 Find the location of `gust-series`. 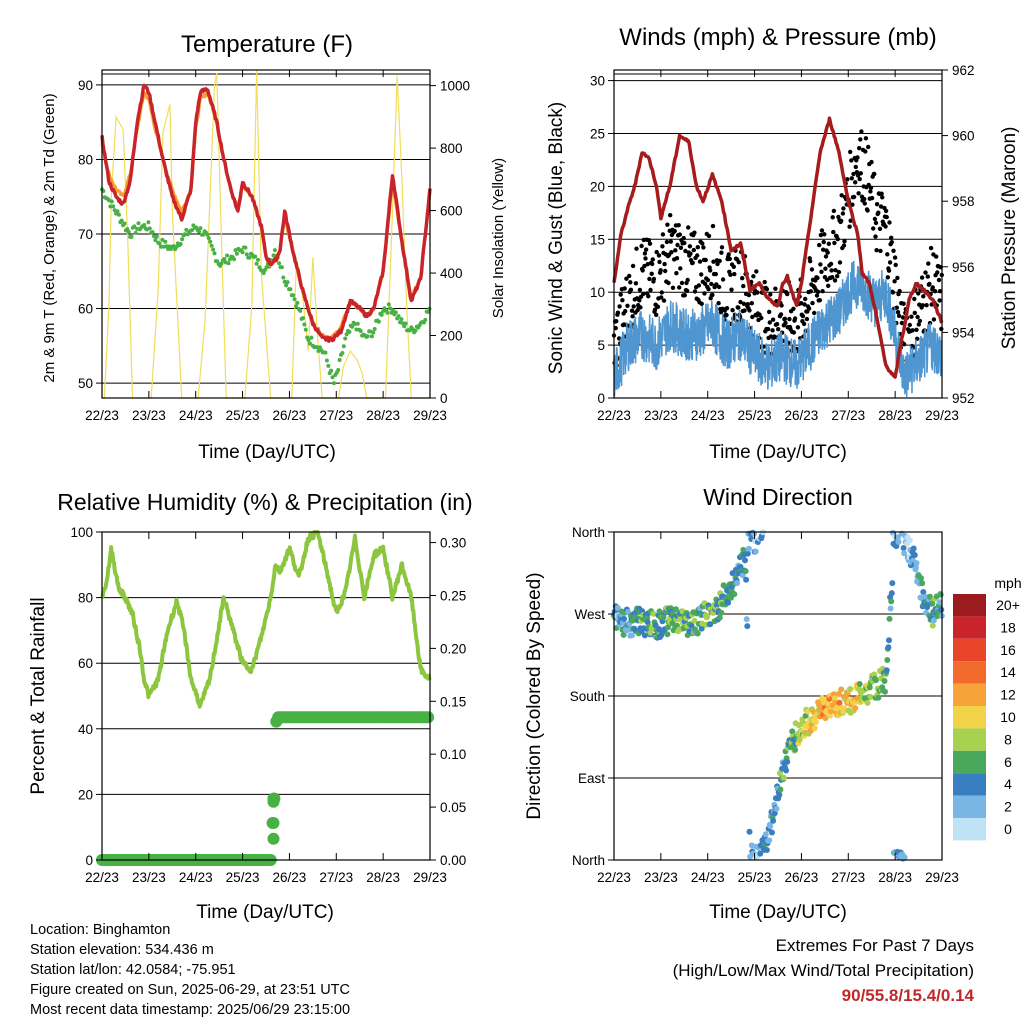

gust-series is located at coordinates (777, 253).